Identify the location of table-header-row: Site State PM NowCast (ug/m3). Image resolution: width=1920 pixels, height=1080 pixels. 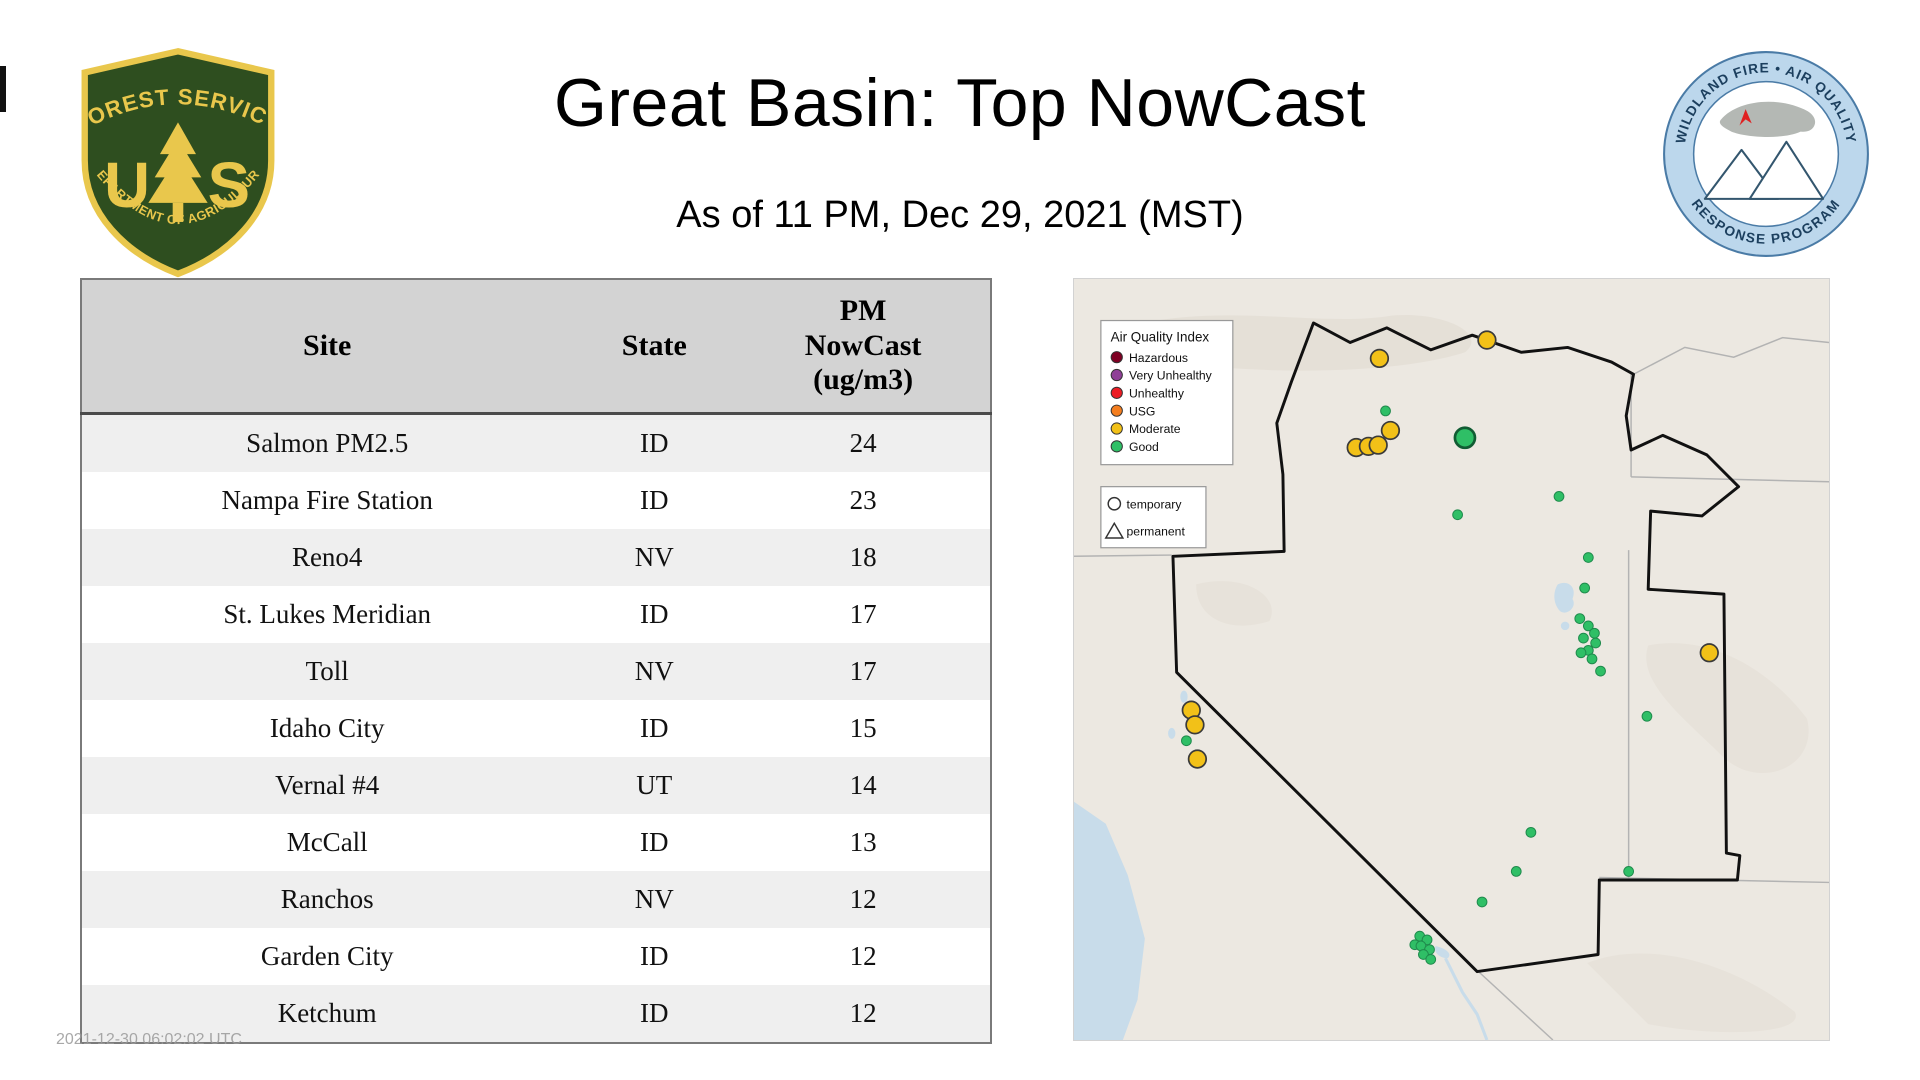
(536, 347).